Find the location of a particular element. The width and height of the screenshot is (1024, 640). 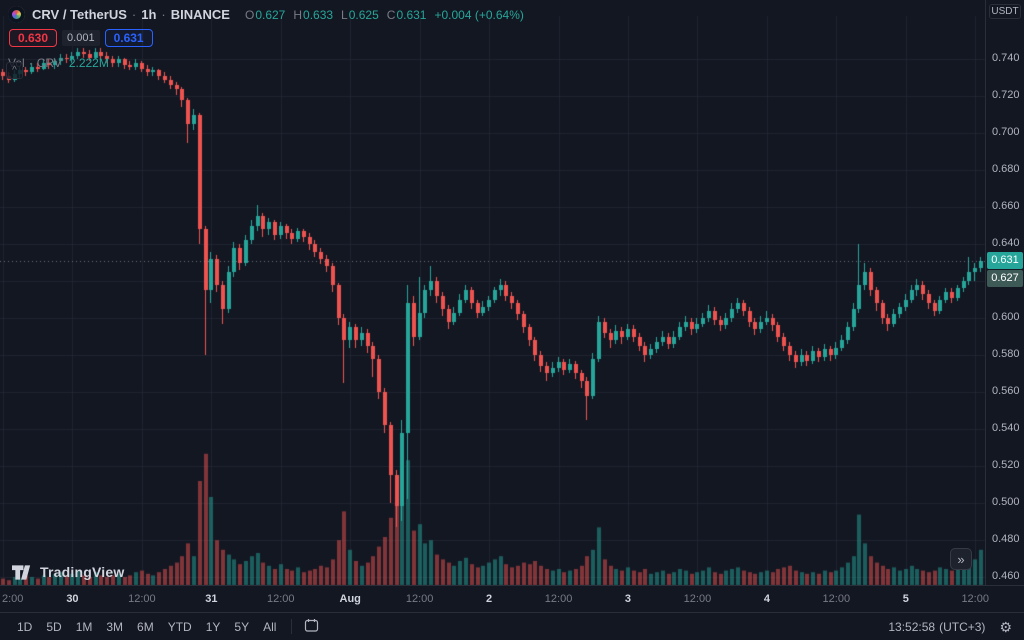

time-tick-label: Aug is located at coordinates (350, 599).